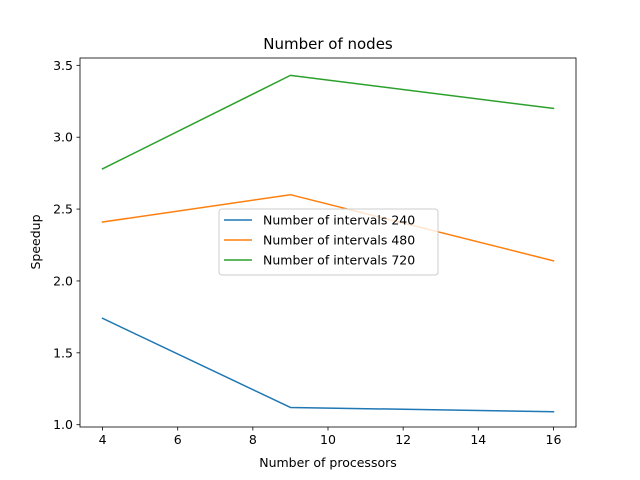 Image resolution: width=640 pixels, height=480 pixels. I want to click on chart-title: Number of nodes, so click(328, 44).